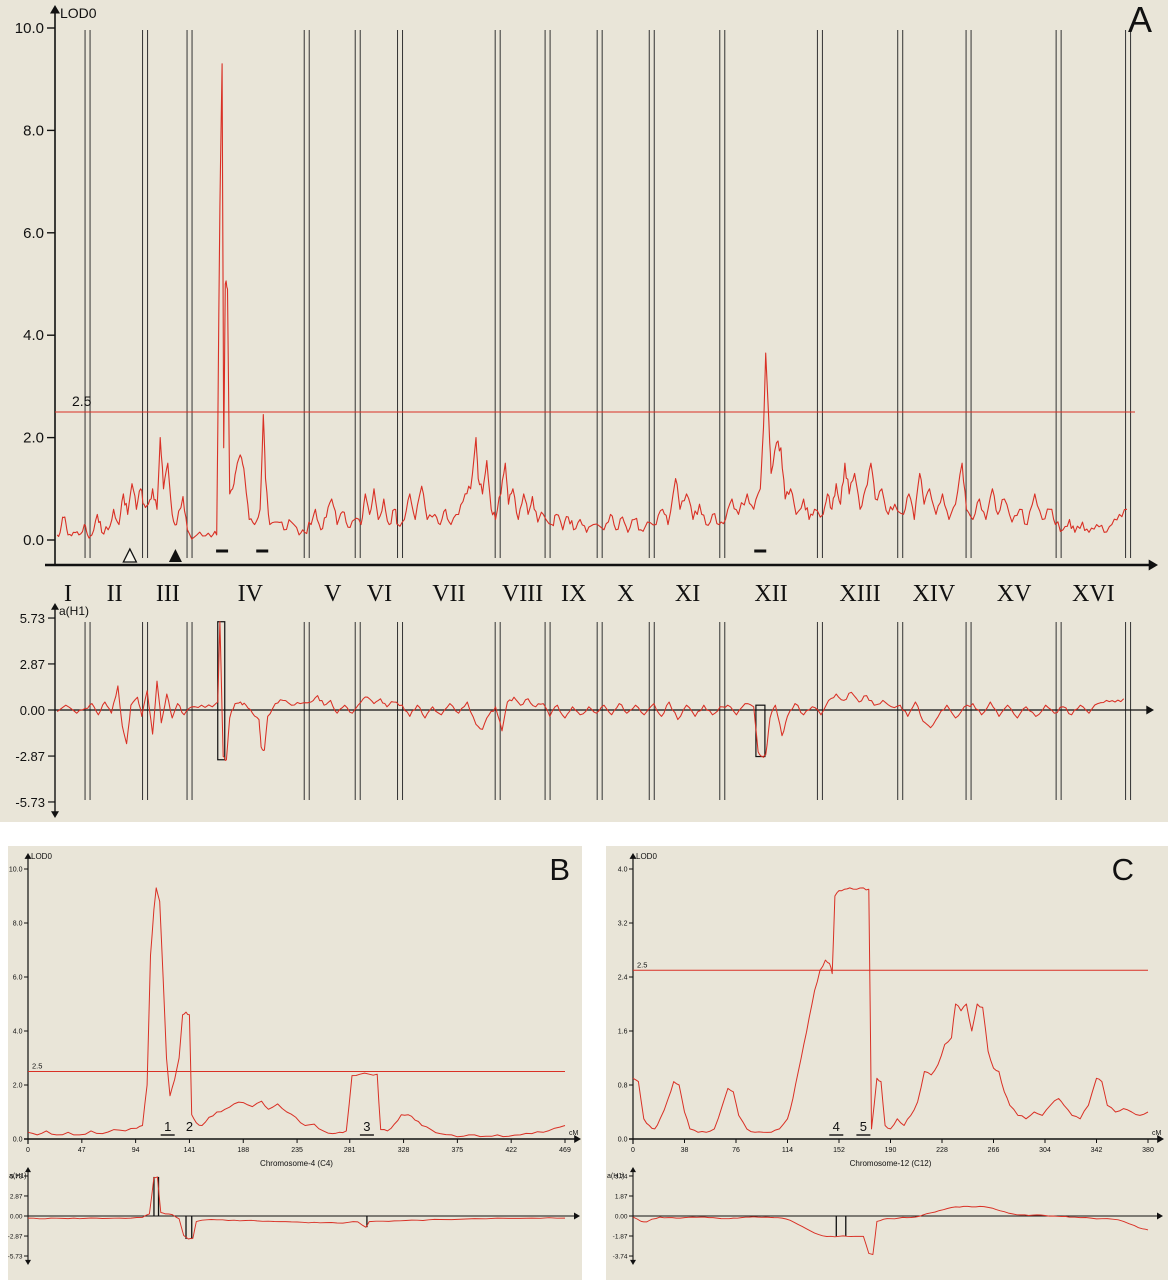  What do you see at coordinates (1139, 20) in the screenshot?
I see `panel-a-label: A` at bounding box center [1139, 20].